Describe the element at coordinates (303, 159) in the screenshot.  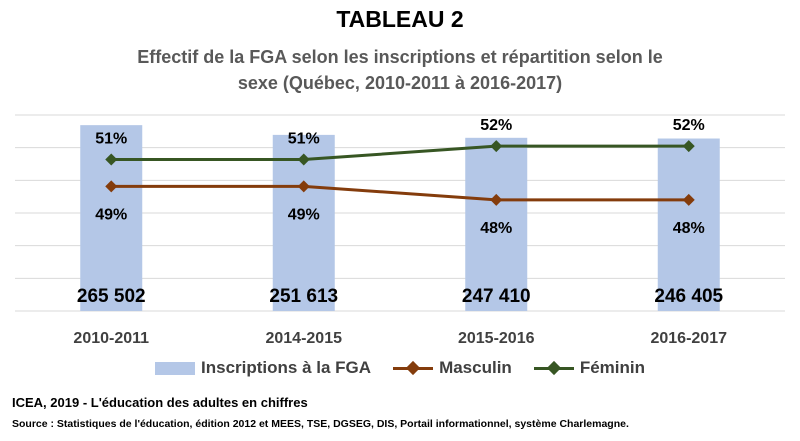
I see `feminin-point-2014-2015` at that location.